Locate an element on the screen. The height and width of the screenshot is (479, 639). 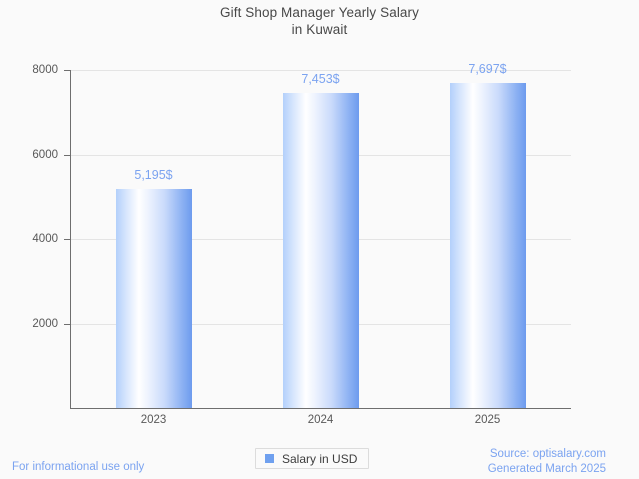
chart-legend: Salary in USD is located at coordinates (312, 458).